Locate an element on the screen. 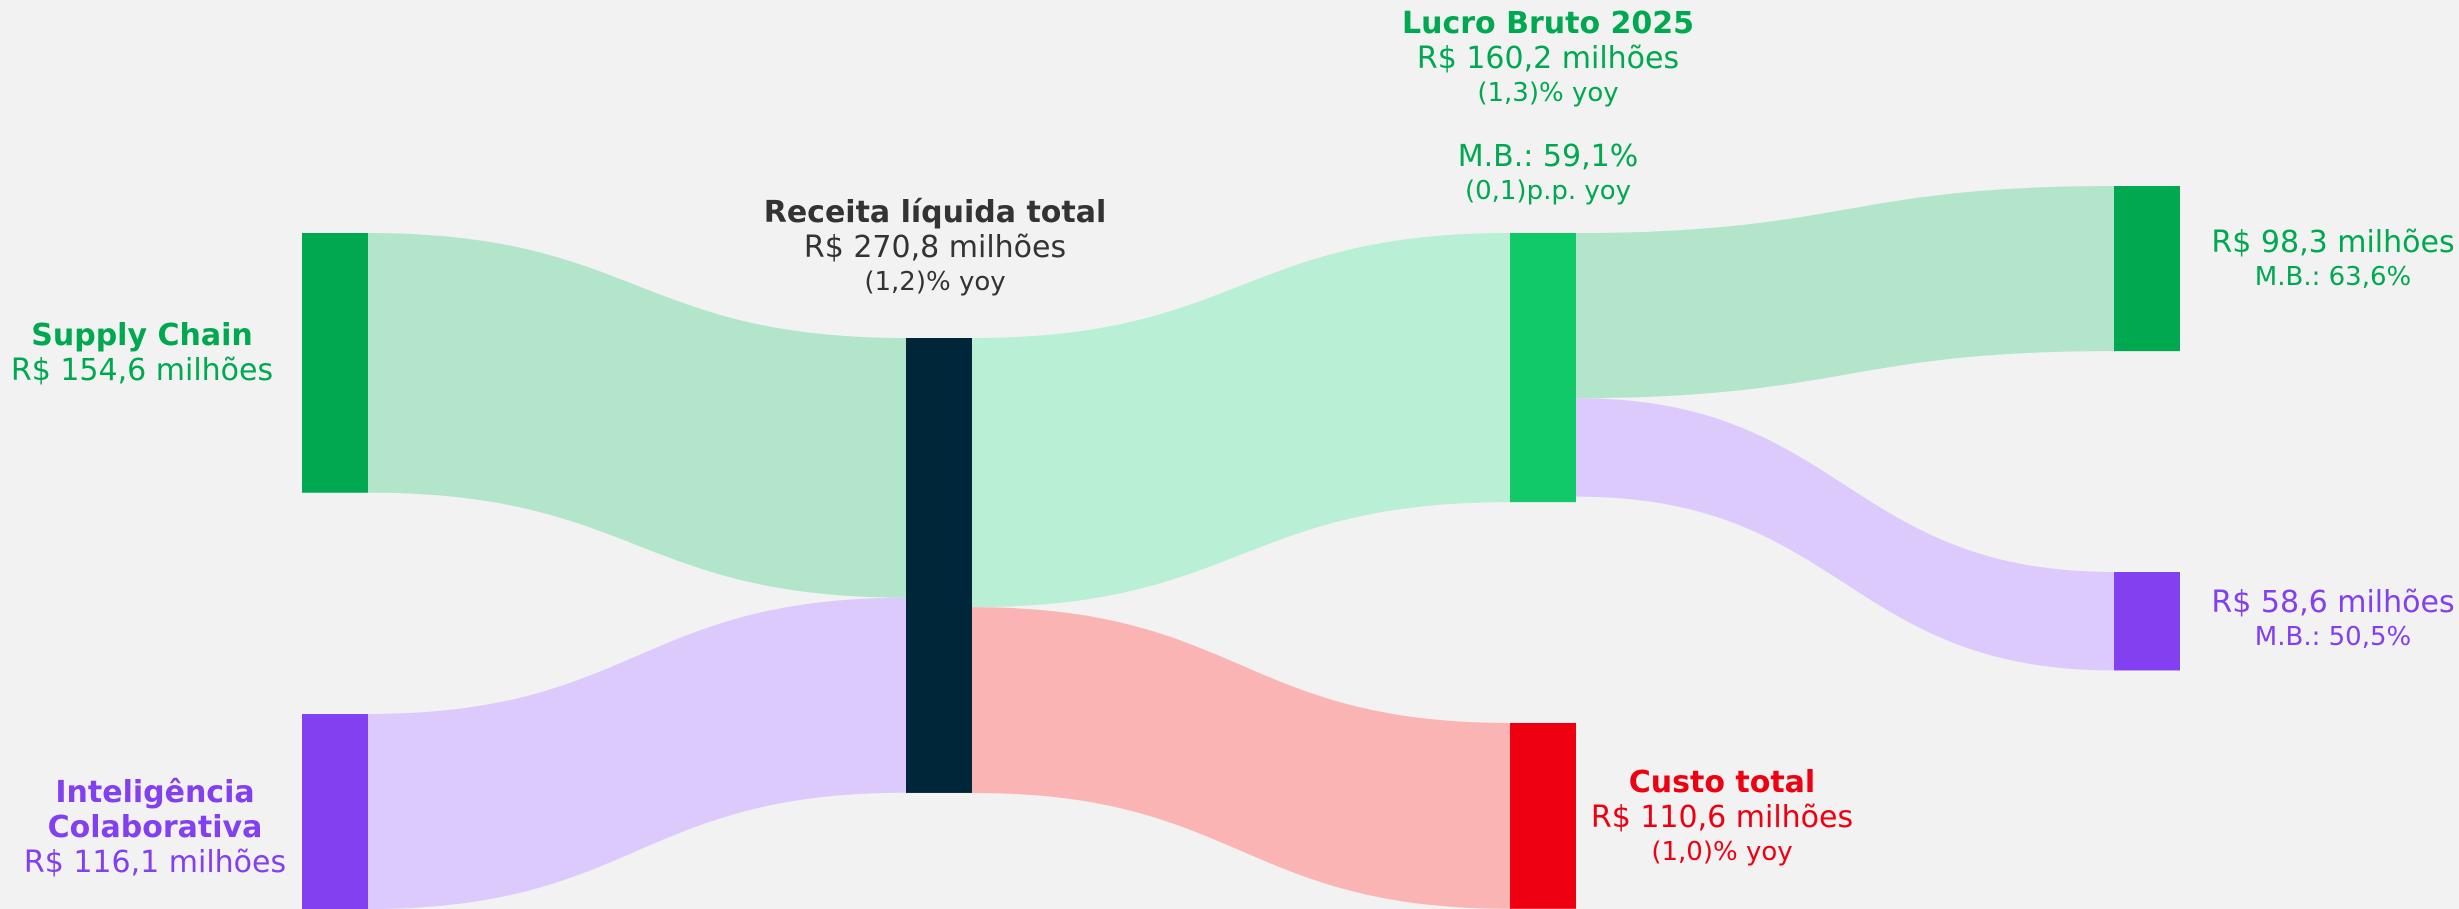 This screenshot has height=909, width=2459. node-label: Custo total R$ 110,6 milhões (1,0)% yoy is located at coordinates (1722, 817).